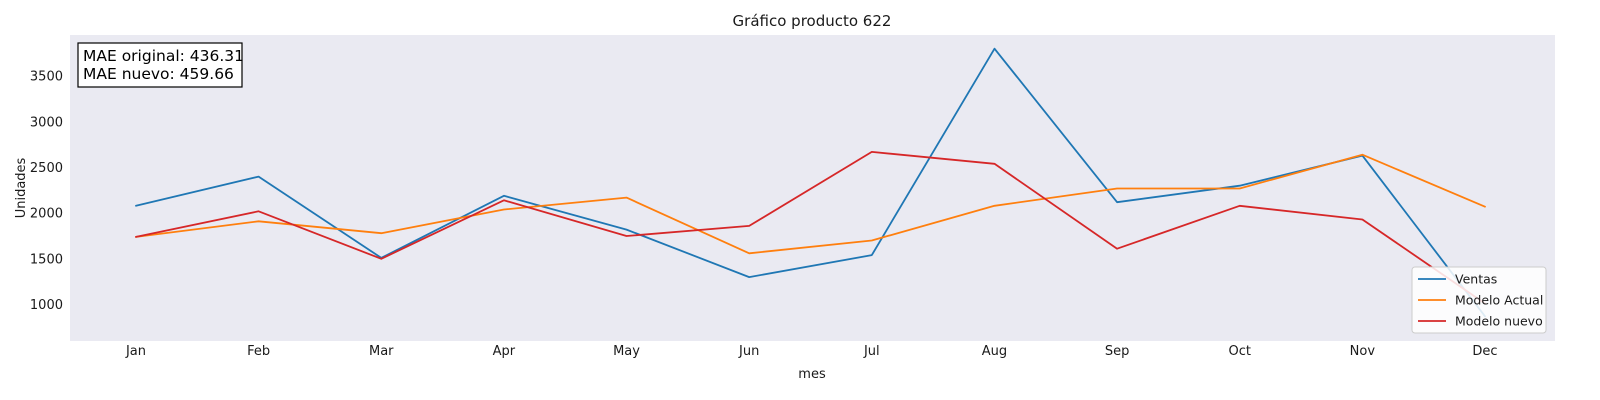 The image size is (1600, 400). Describe the element at coordinates (1363, 351) in the screenshot. I see `x-tick-label: Nov` at that location.